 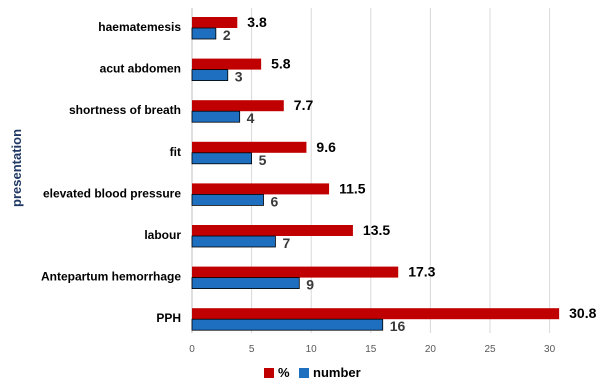 I want to click on data-label-percent: 17.3, so click(x=421, y=272).